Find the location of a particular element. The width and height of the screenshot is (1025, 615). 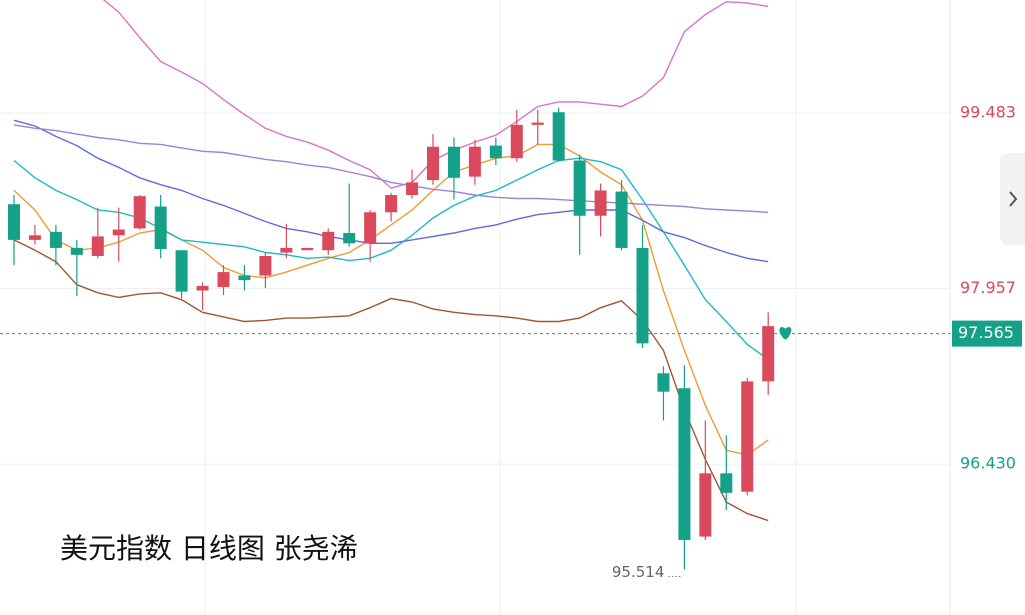

last-price-marker is located at coordinates (785, 333).